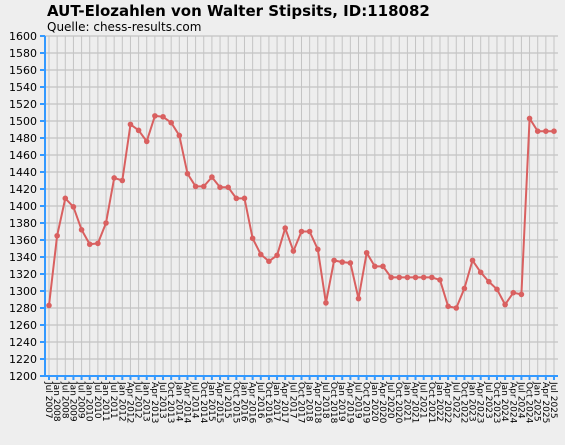 This screenshot has width=565, height=445. I want to click on y-tick-label: 1360, so click(23, 240).